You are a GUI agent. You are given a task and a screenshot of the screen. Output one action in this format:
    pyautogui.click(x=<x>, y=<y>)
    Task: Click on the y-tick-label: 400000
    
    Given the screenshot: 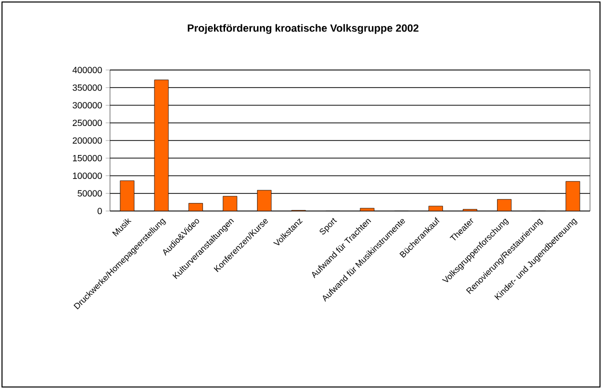 What is the action you would take?
    pyautogui.click(x=87, y=70)
    